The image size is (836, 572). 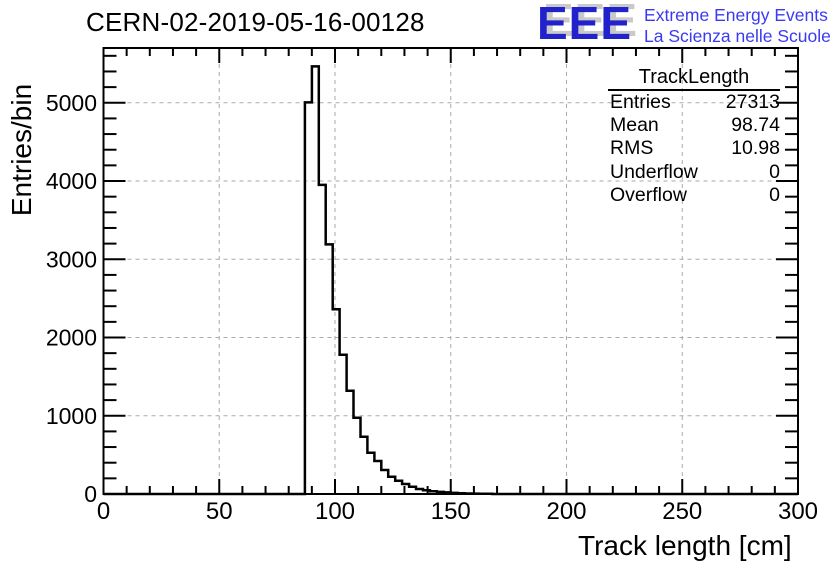 I want to click on stats-row-underflow: Underflow 0, so click(x=694, y=172).